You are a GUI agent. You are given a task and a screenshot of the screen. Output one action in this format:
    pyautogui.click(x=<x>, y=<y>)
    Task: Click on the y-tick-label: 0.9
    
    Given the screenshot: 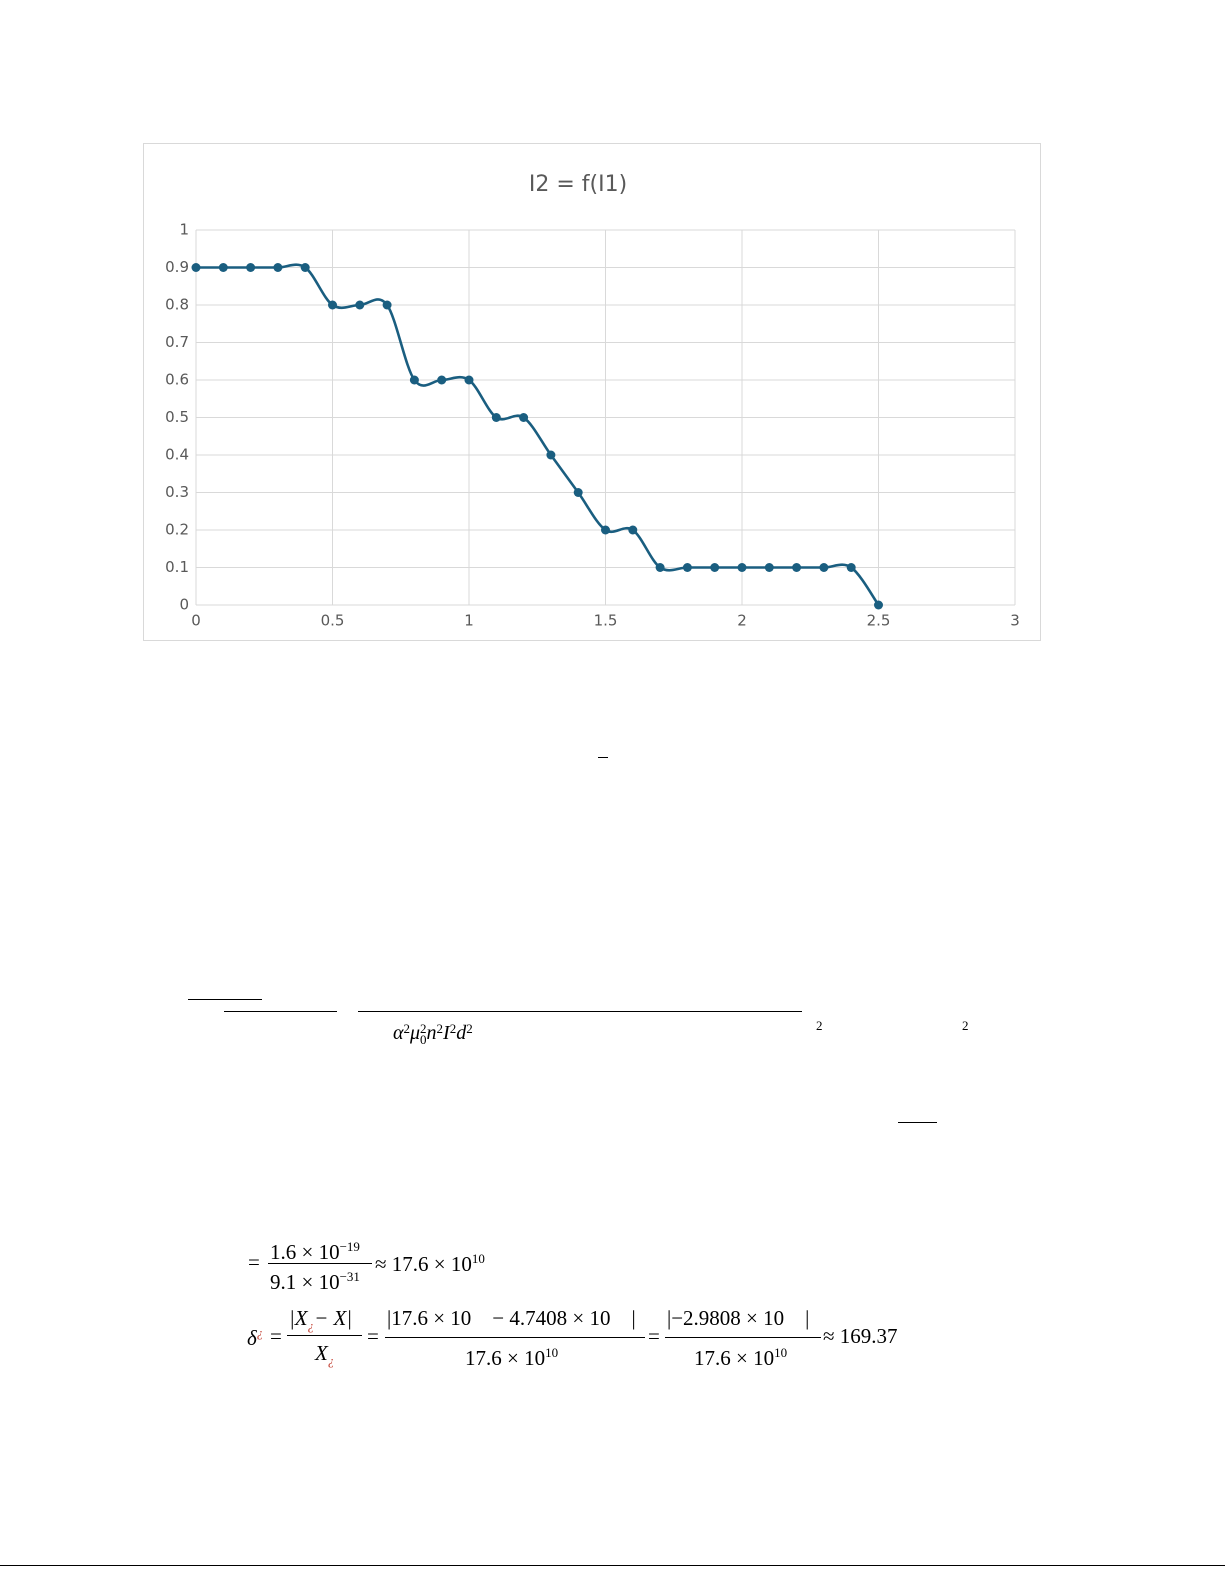 What is the action you would take?
    pyautogui.click(x=177, y=267)
    